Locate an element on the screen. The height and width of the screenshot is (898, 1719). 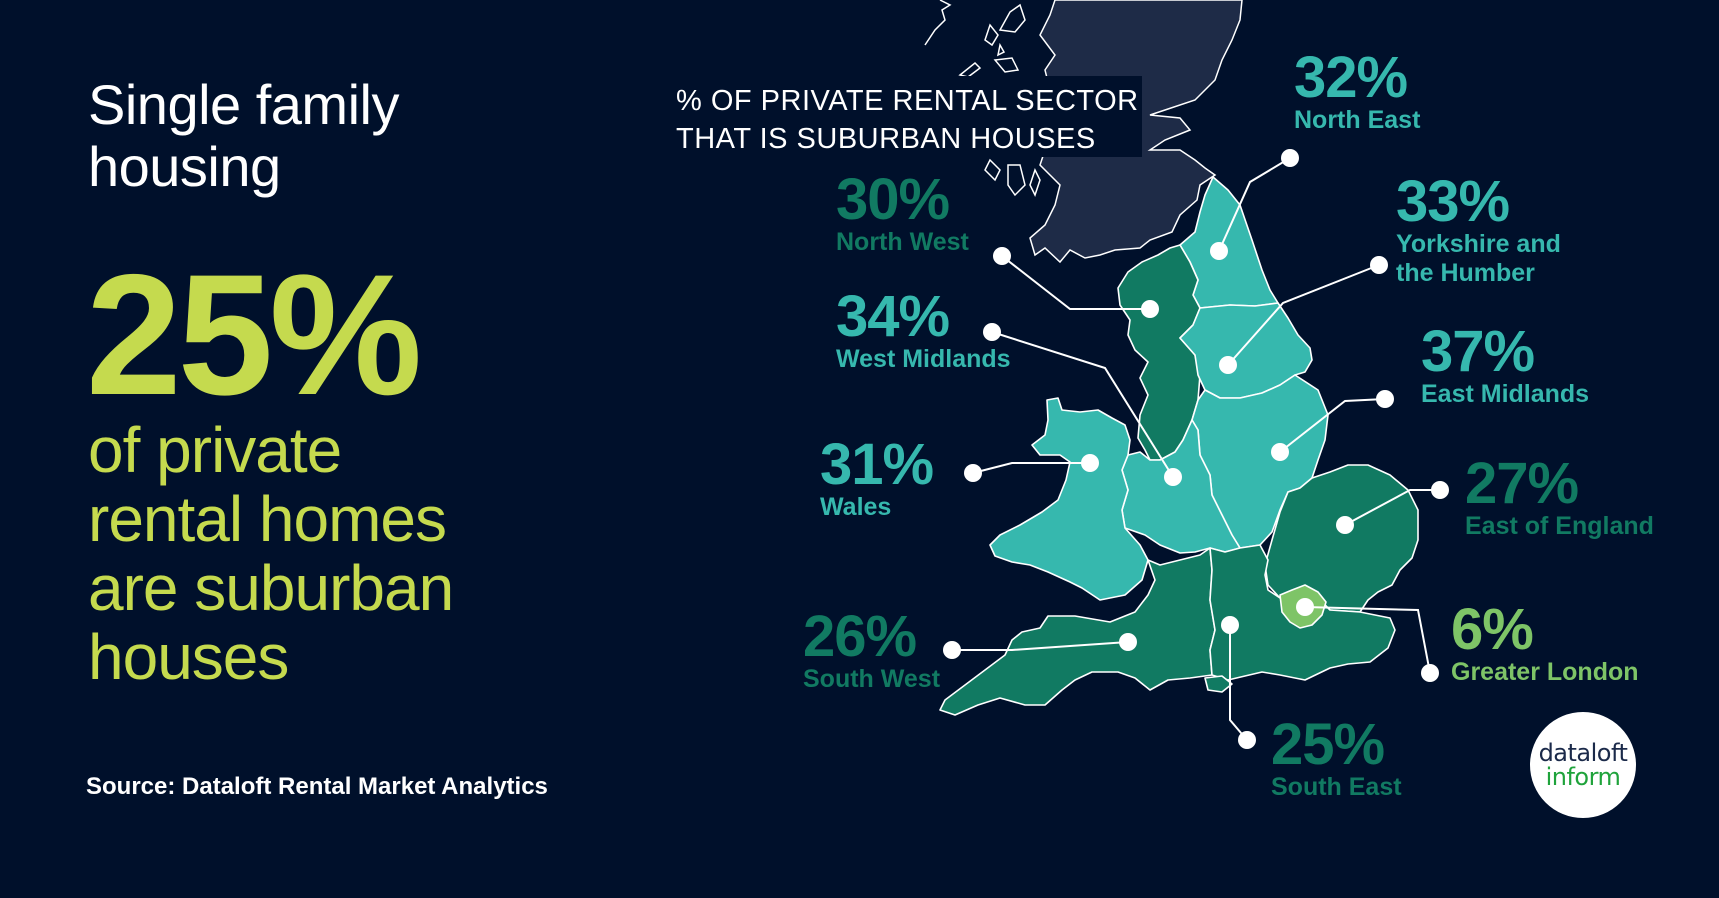
headline-line-1: Single family is located at coordinates (243, 104).